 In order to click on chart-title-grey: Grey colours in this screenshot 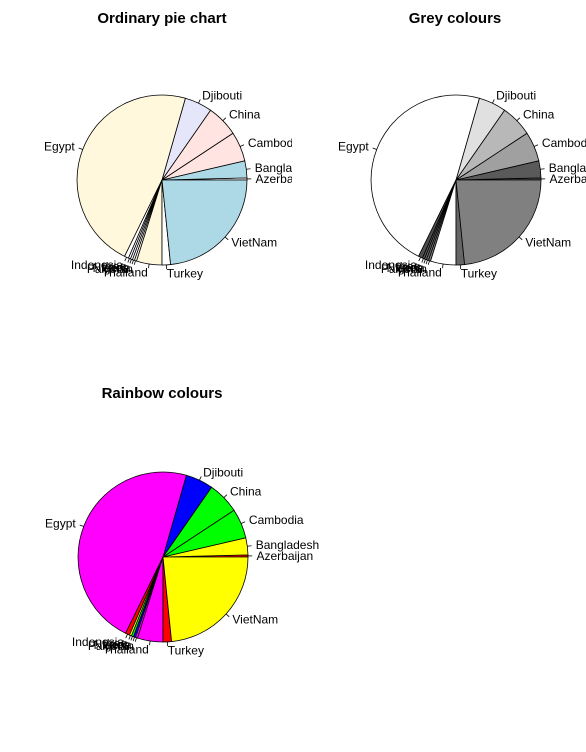, I will do `click(455, 18)`.